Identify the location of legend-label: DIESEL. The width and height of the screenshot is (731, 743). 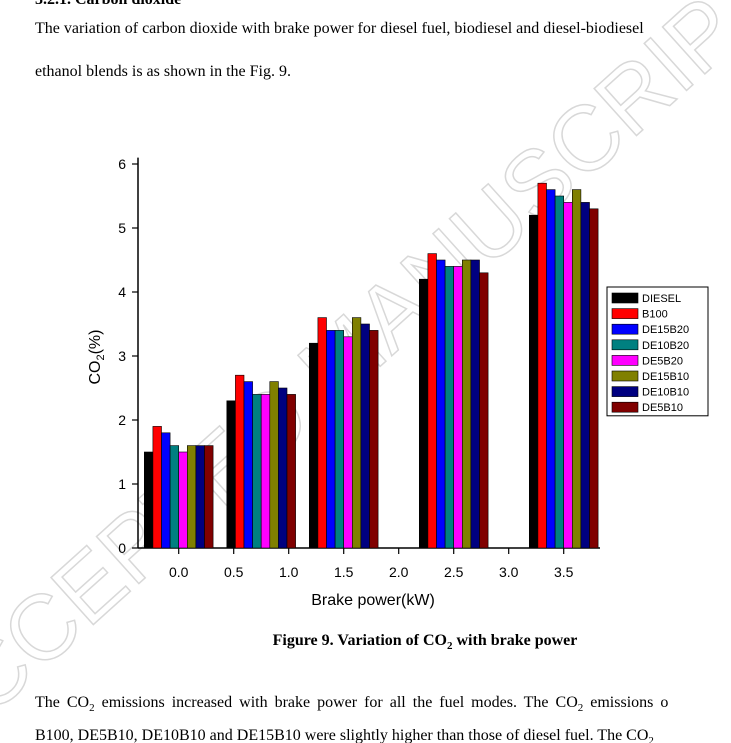
(661, 299).